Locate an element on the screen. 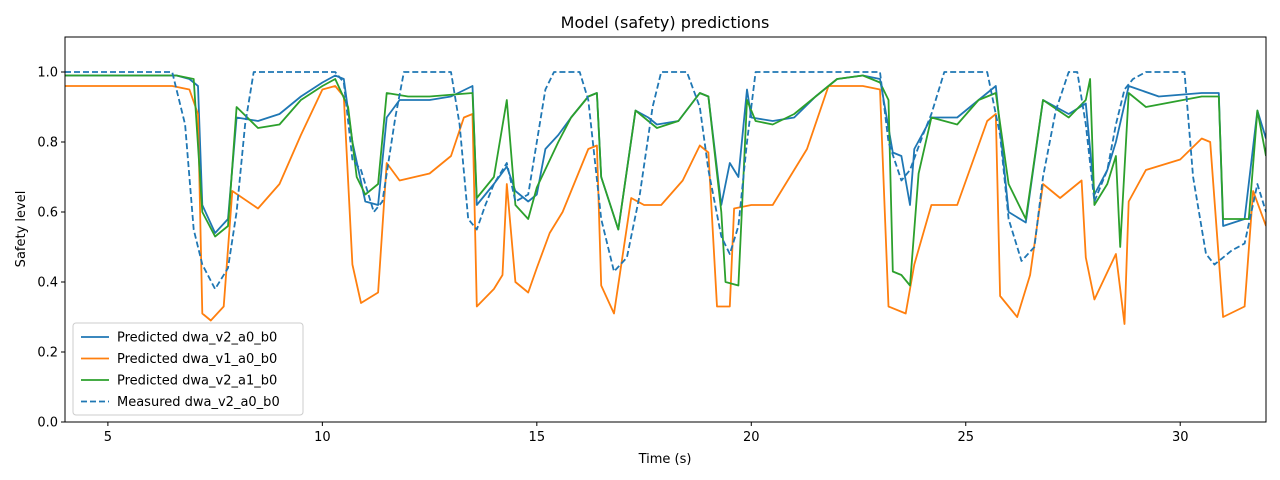 The height and width of the screenshot is (480, 1280). y-axis: 0.0 0.2 0.4 0.6 0.8 1.0 is located at coordinates (51, 248).